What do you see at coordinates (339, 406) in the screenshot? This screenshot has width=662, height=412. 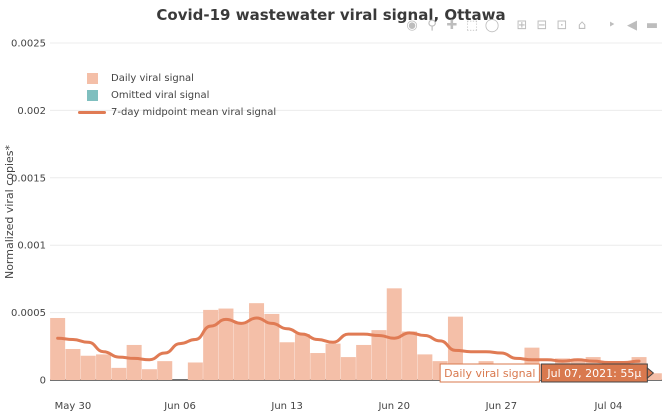 I see `x-axis-ticks: May 30 Jun 06 Jun 13 Jun 20 Jun 27 Jul 04` at bounding box center [339, 406].